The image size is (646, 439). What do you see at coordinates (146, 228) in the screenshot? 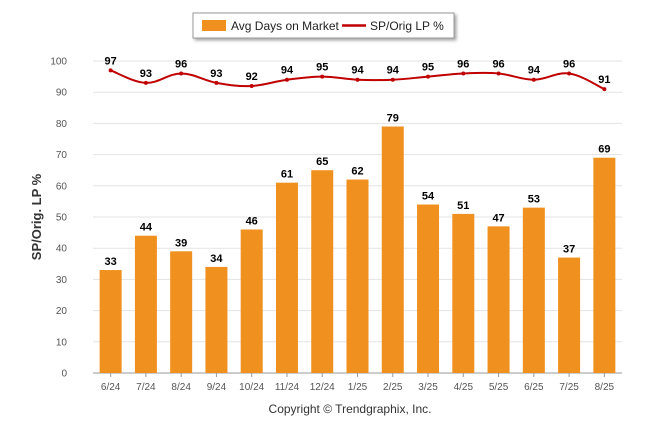
I see `bar-data-label: 44` at bounding box center [146, 228].